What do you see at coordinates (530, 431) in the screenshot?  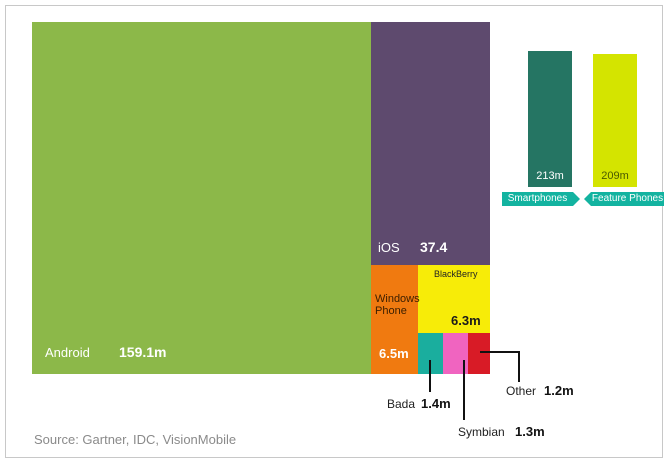 I see `symbian-value: 1.3m` at bounding box center [530, 431].